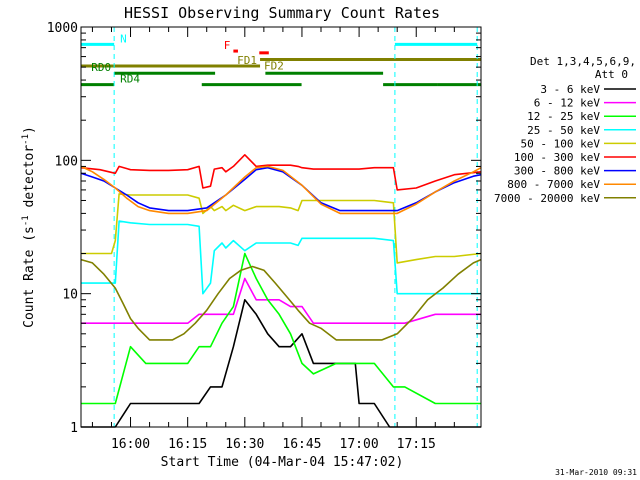 The image size is (640, 480). I want to click on flag-label: RD0, so click(101, 67).